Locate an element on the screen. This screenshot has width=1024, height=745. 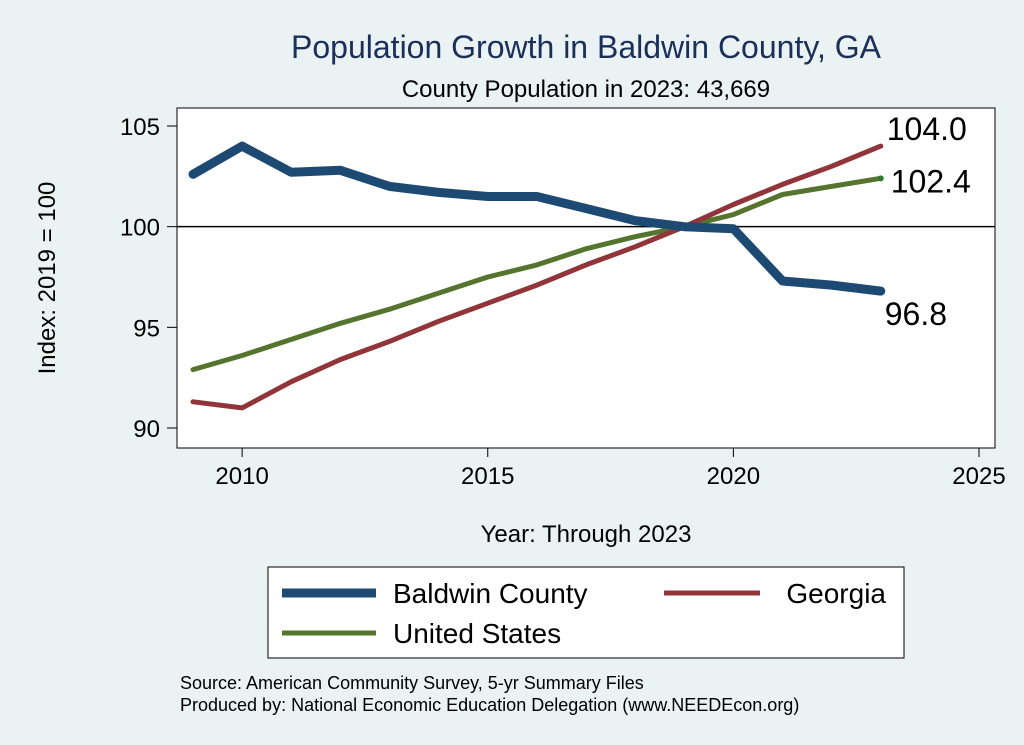
legend-label-georgia: Georgia is located at coordinates (836, 593).